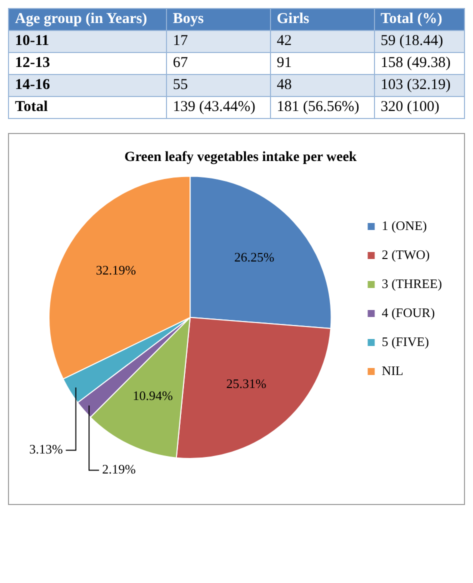  What do you see at coordinates (284, 41) in the screenshot?
I see `text: 42` at bounding box center [284, 41].